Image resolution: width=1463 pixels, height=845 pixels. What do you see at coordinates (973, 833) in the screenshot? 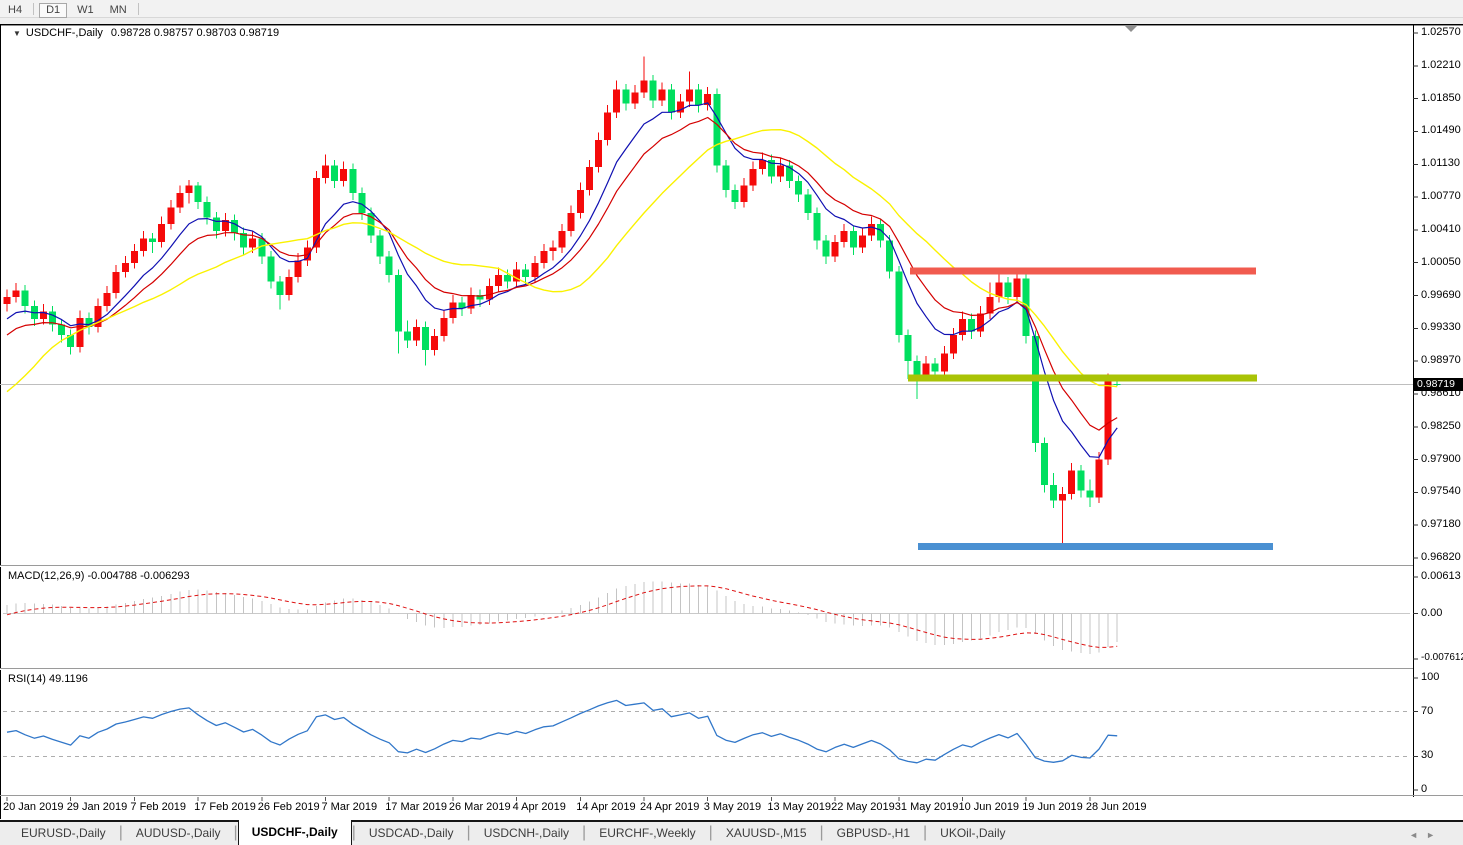
I see `chart-tab-ukoil-daily: UKOil-,Daily` at bounding box center [973, 833].